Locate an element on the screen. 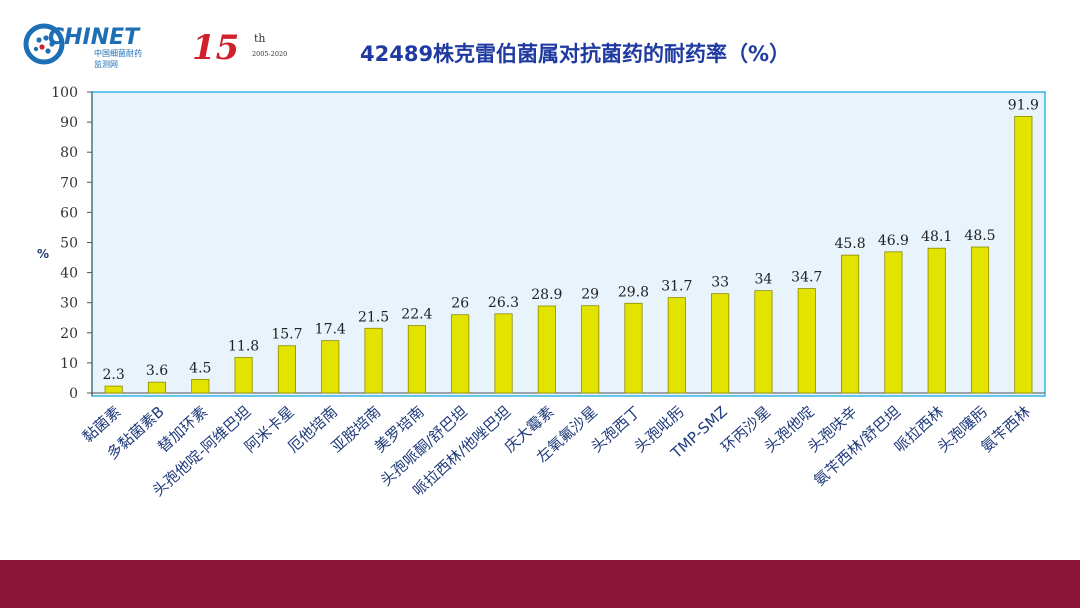  footer-band is located at coordinates (540, 584).